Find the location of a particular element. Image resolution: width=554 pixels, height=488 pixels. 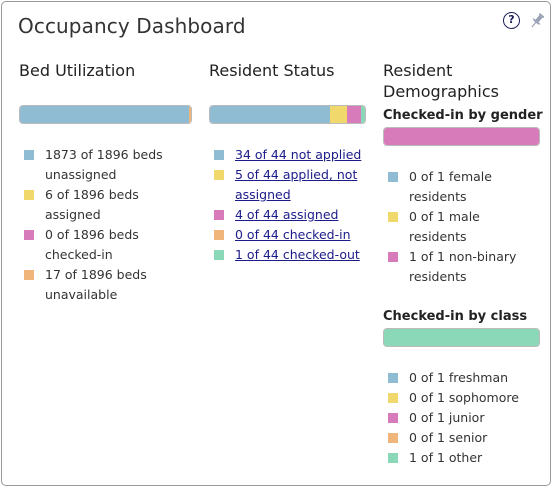

status-legend-text-line1: 5 of 44 applied, not is located at coordinates (296, 174).